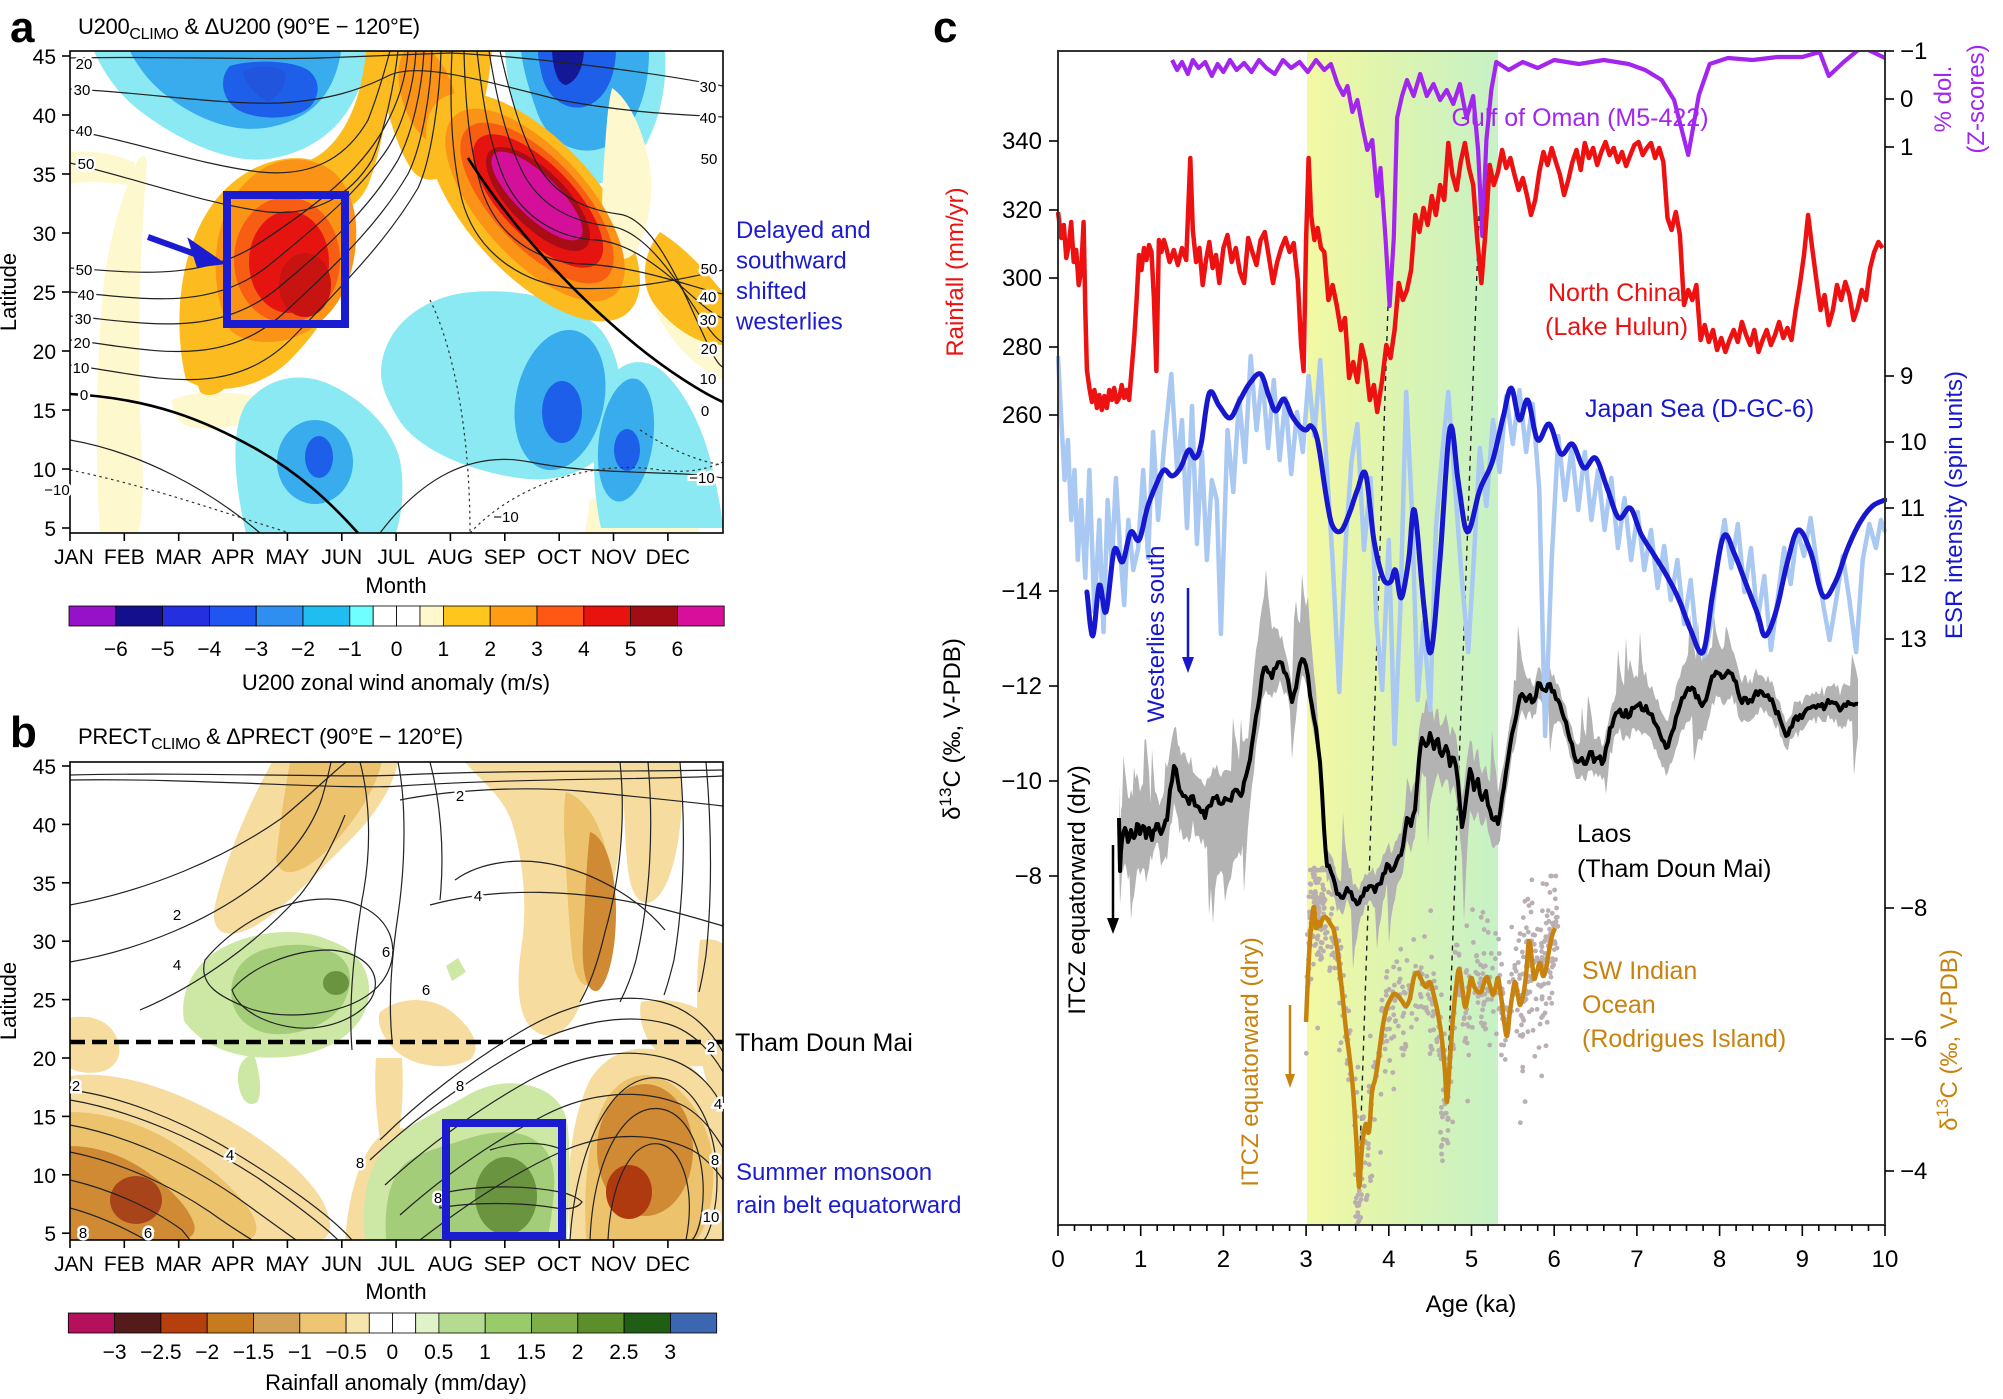 This screenshot has width=2003, height=1399. What do you see at coordinates (84, 270) in the screenshot?
I see `svg-text: 50` at bounding box center [84, 270].